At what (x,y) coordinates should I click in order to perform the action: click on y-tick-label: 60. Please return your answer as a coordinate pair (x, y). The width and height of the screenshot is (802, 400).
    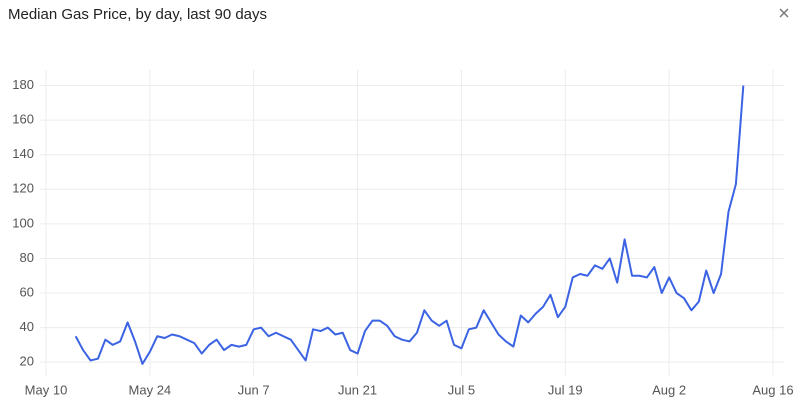
    Looking at the image, I should click on (27, 291).